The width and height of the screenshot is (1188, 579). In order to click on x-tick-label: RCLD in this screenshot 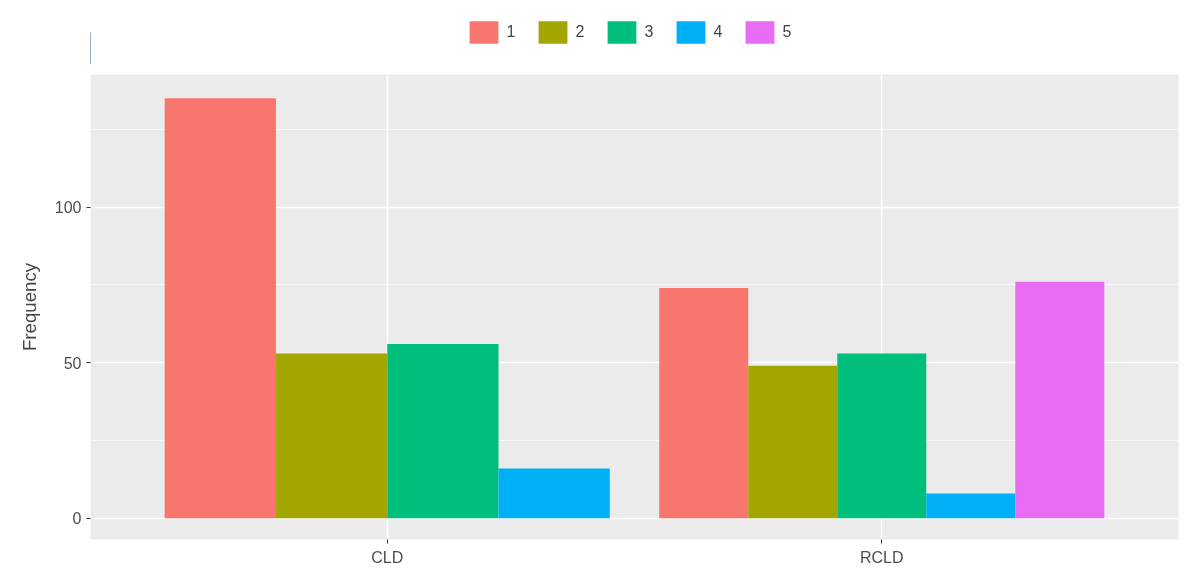, I will do `click(881, 557)`.